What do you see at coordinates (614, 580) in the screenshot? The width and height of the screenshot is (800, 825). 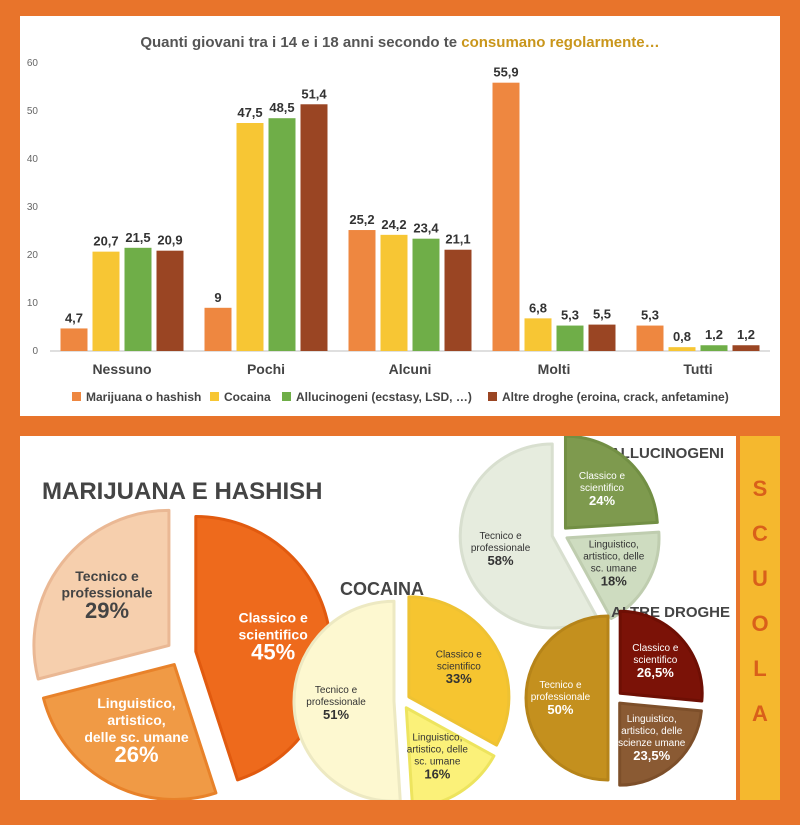 I see `slice-value: 18%` at bounding box center [614, 580].